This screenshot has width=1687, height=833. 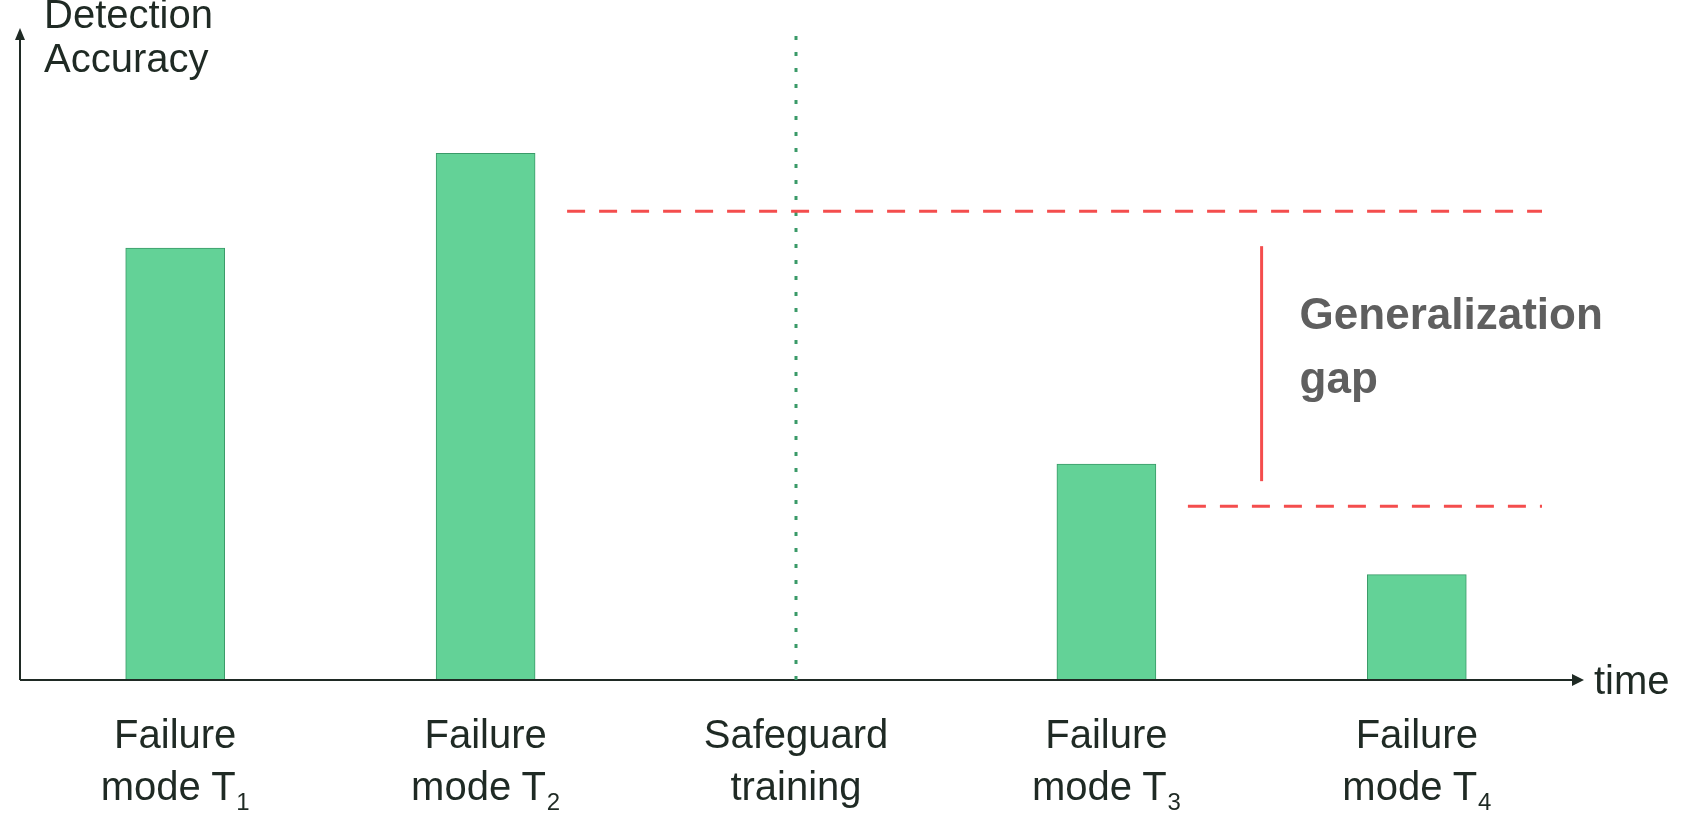 What do you see at coordinates (796, 760) in the screenshot?
I see `x-tick-label: Safeguard training` at bounding box center [796, 760].